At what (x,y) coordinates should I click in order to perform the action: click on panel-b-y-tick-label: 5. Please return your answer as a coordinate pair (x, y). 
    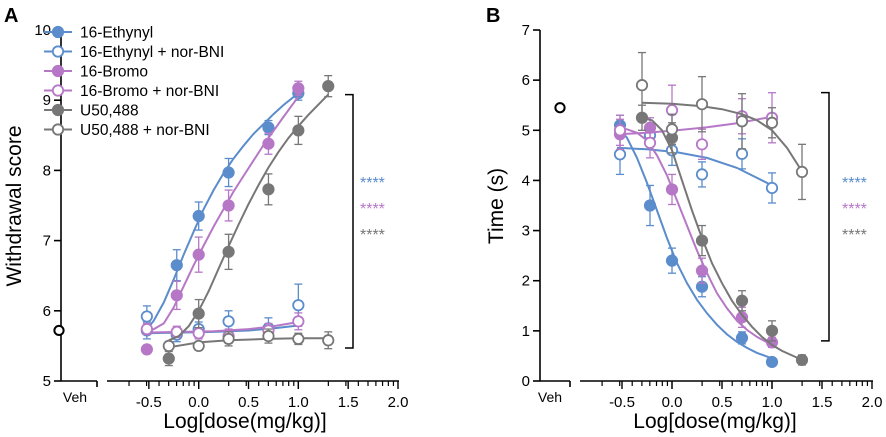
    Looking at the image, I should click on (526, 130).